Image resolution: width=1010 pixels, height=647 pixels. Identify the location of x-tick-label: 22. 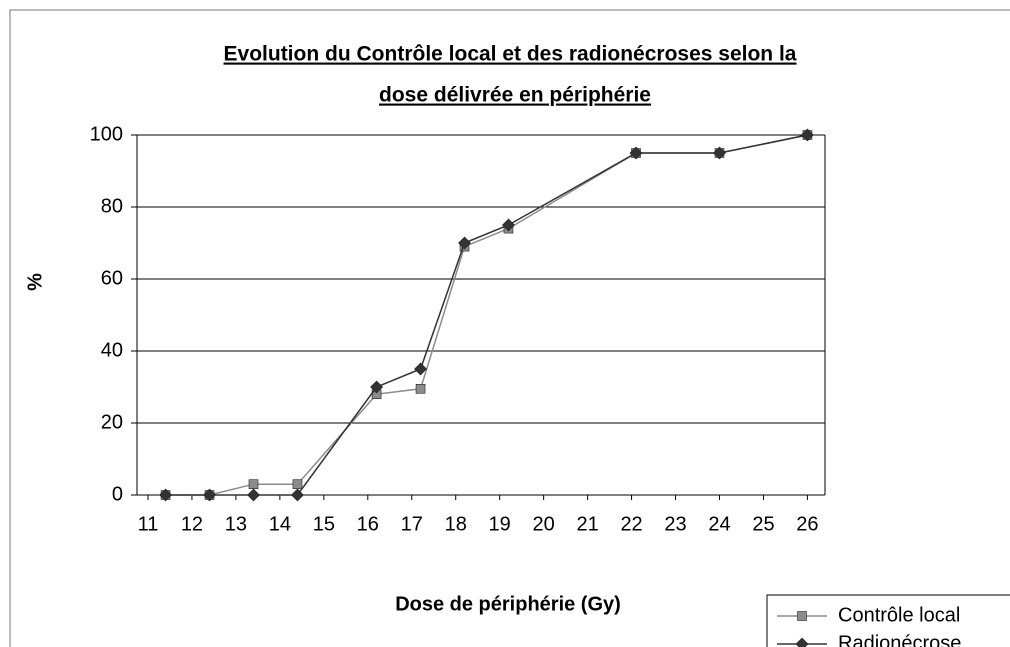
(631, 524).